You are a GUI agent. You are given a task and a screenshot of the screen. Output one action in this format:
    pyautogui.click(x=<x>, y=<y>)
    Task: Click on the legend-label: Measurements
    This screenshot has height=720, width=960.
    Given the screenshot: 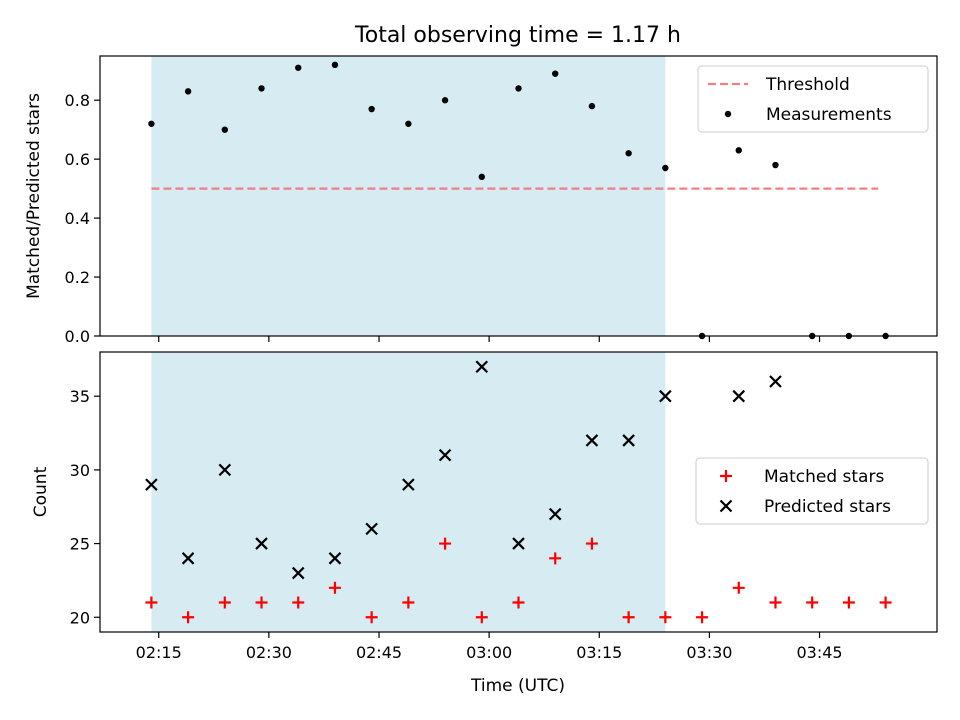 What is the action you would take?
    pyautogui.click(x=829, y=115)
    